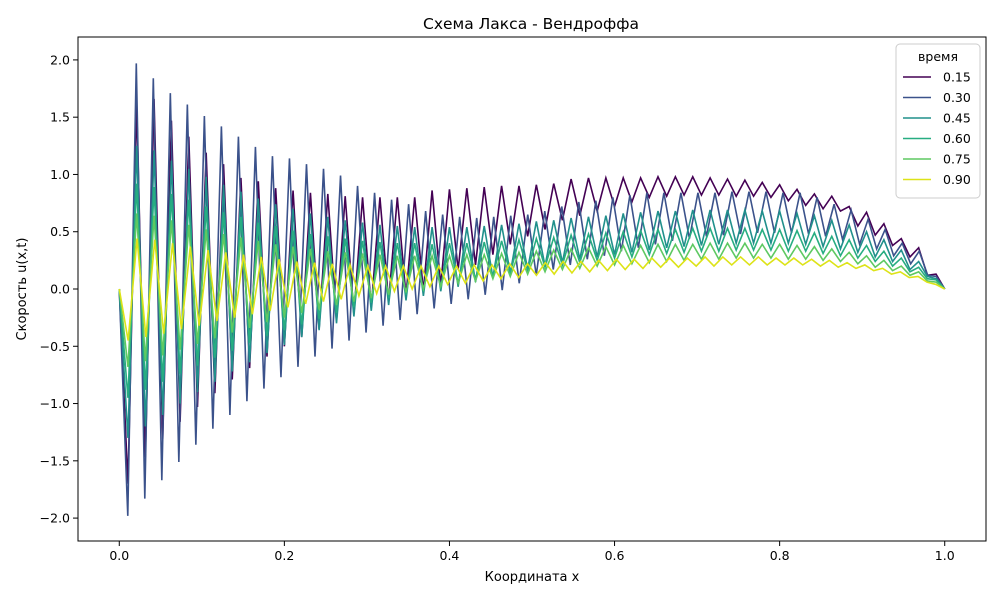 The width and height of the screenshot is (1000, 600). Describe the element at coordinates (55, 346) in the screenshot. I see `y-tick-label: −0.5` at that location.